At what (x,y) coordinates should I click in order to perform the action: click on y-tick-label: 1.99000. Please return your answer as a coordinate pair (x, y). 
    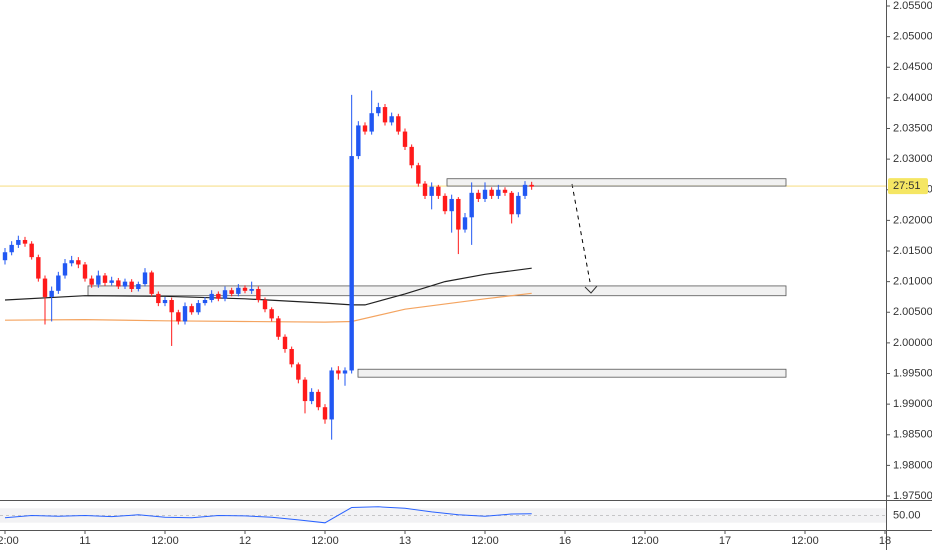
    Looking at the image, I should click on (912, 404).